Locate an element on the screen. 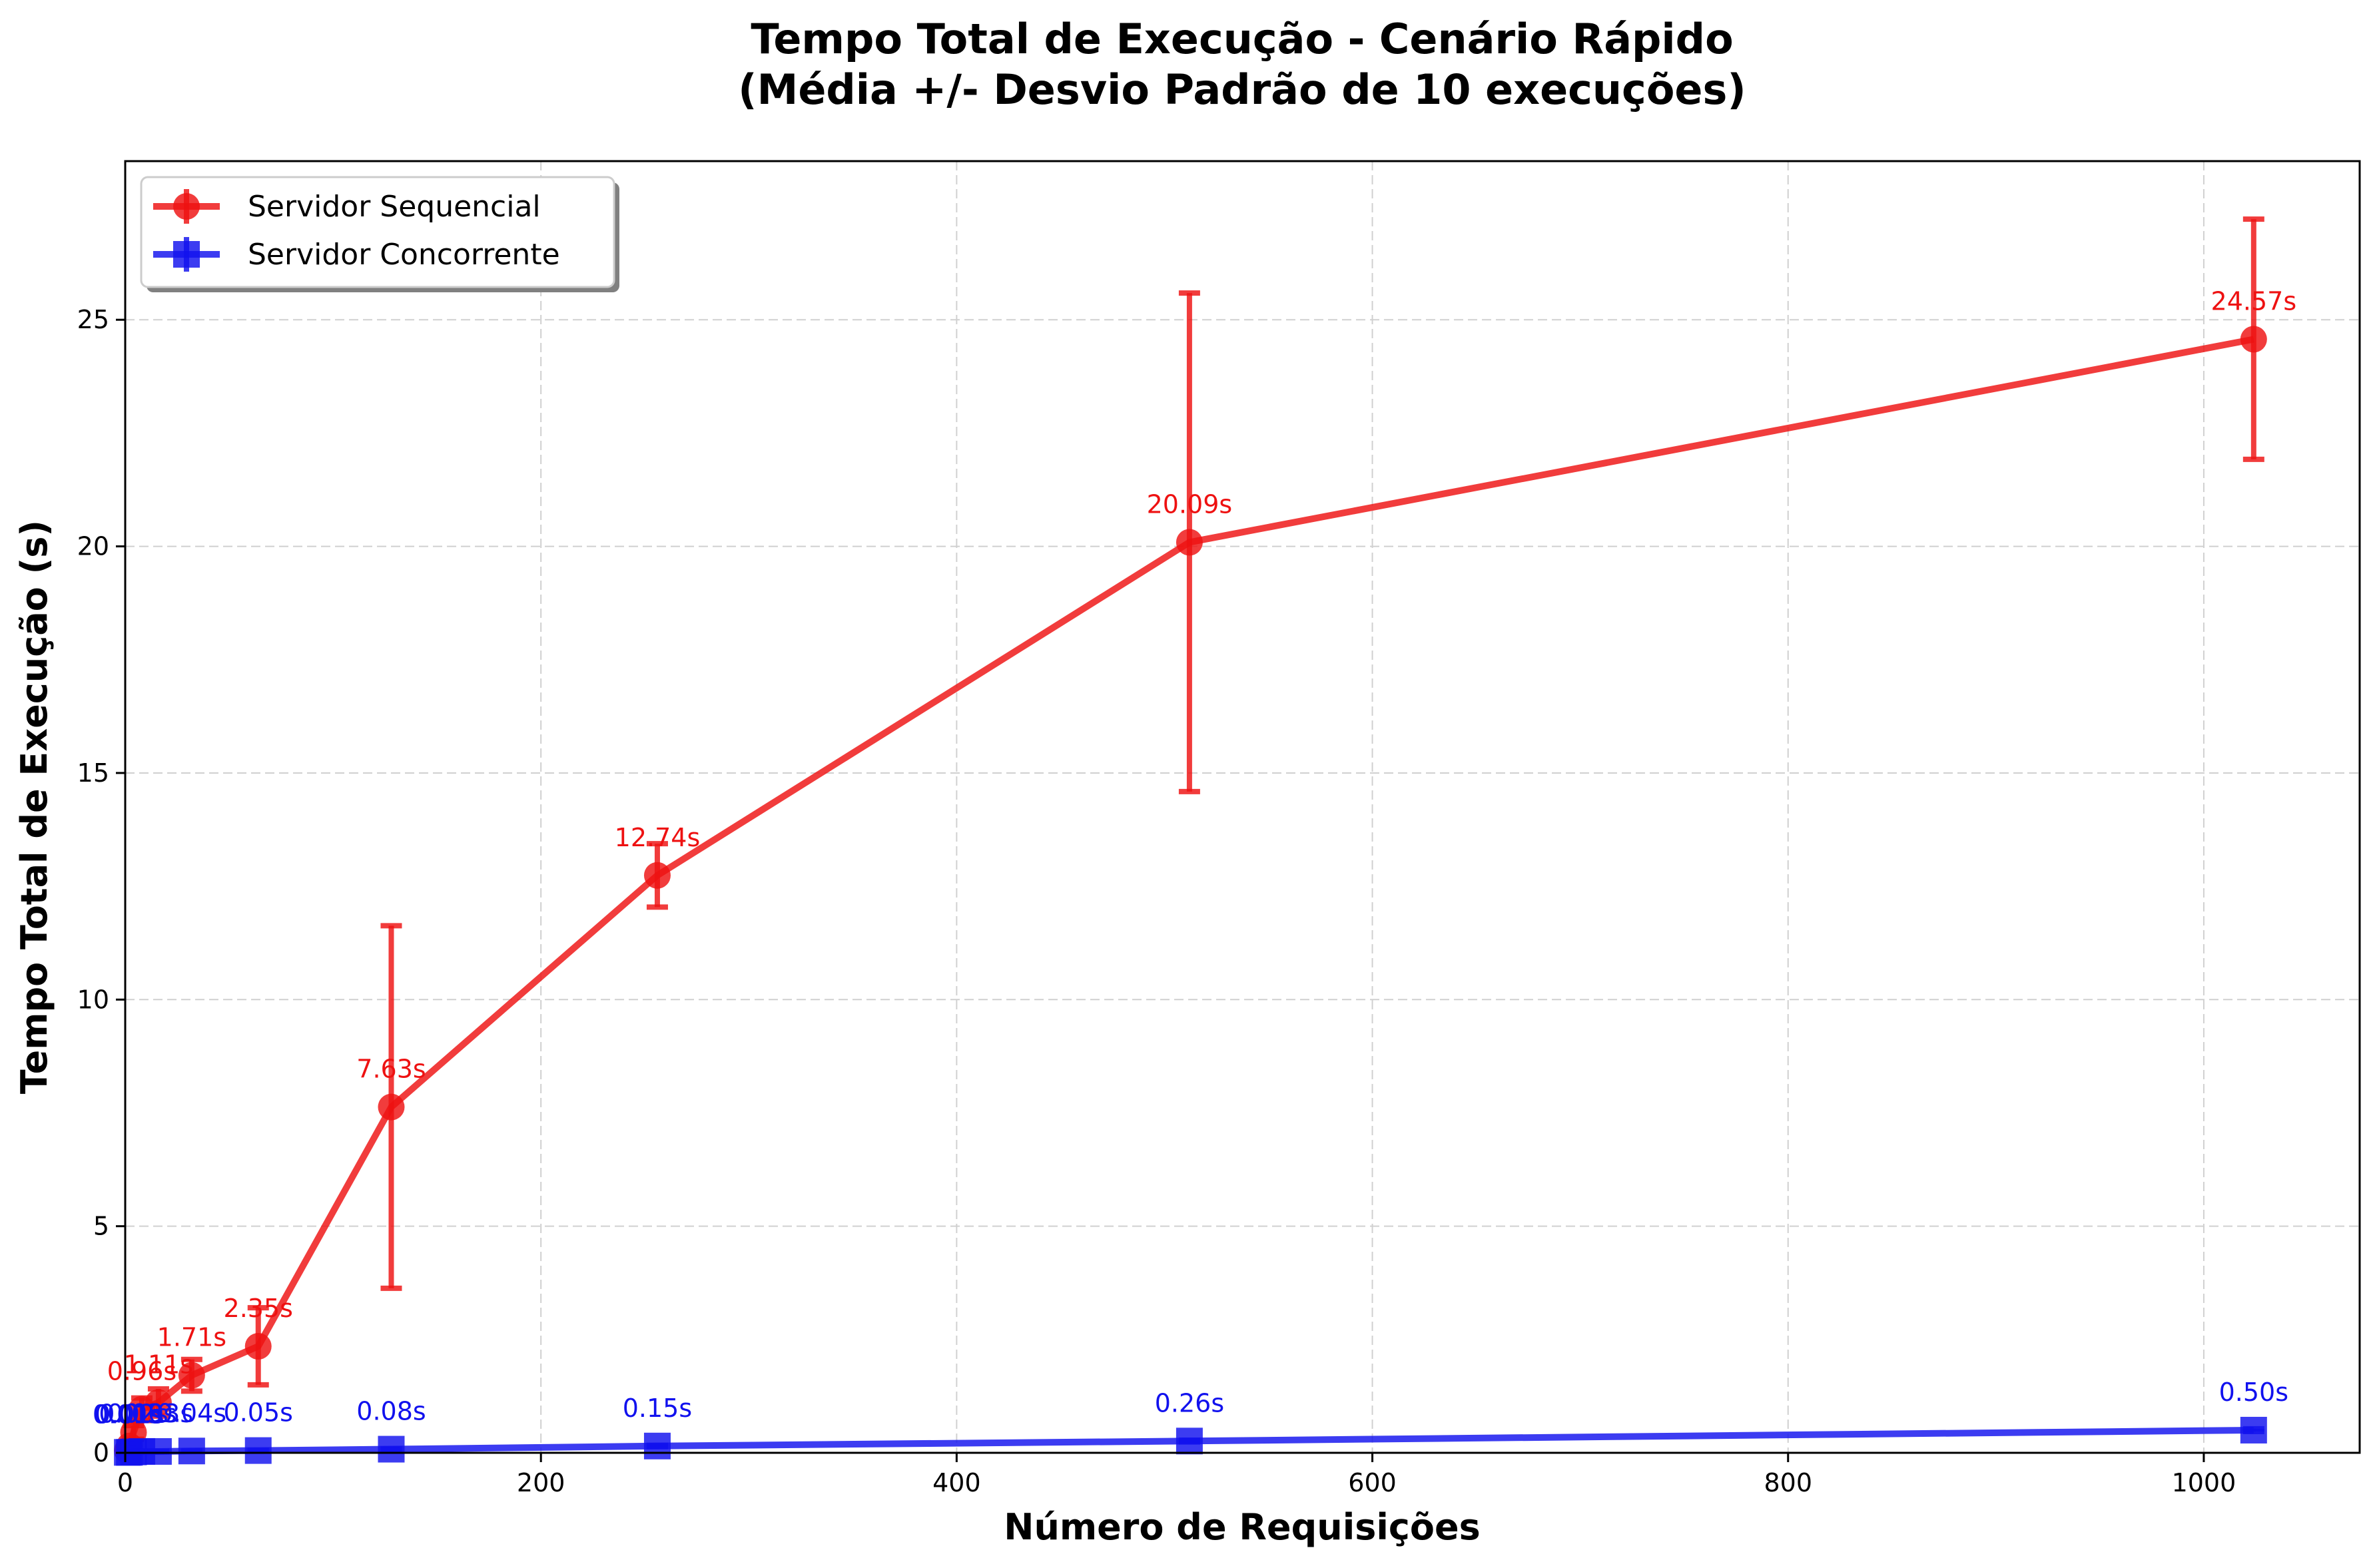  data-label: 2.35s is located at coordinates (258, 1308).